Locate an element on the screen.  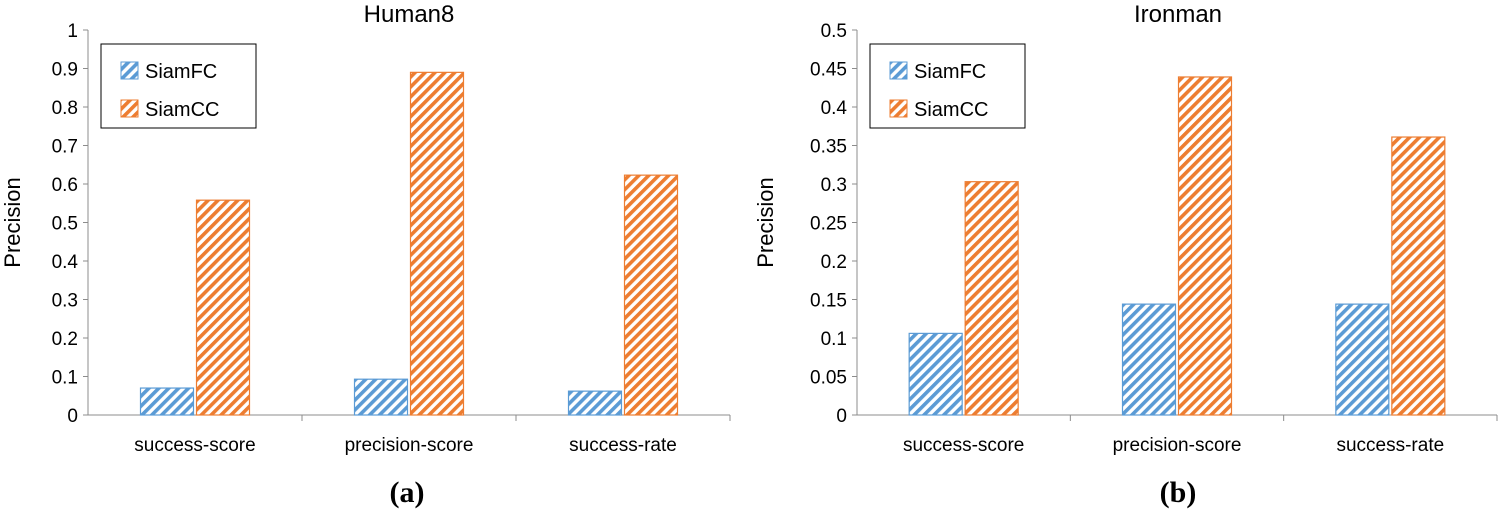
y-tick-label: 0.25 is located at coordinates (828, 224).